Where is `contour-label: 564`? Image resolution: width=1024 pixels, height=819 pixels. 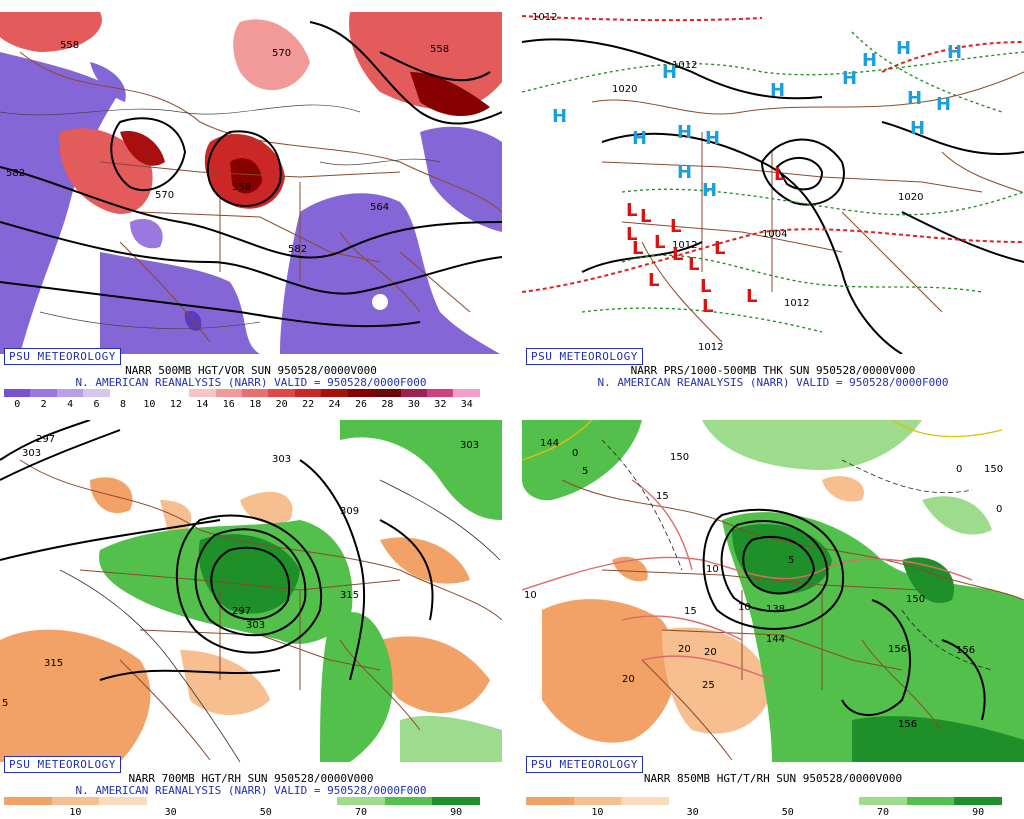
contour-label: 564 is located at coordinates (379, 207).